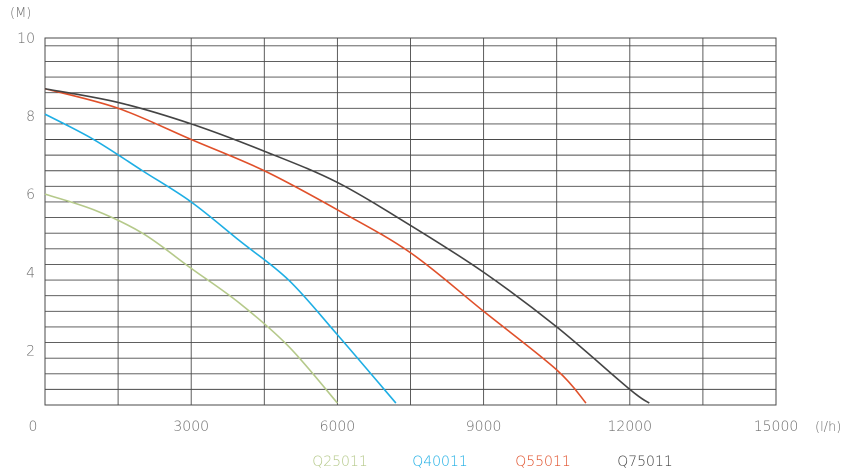 The image size is (847, 475). What do you see at coordinates (30, 273) in the screenshot?
I see `y-tick-label: 4` at bounding box center [30, 273].